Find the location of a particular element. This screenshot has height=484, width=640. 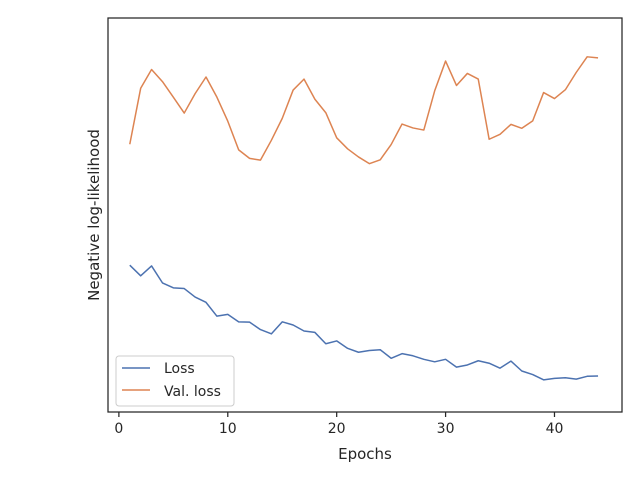

x-tick-label: 0 is located at coordinates (118, 429).